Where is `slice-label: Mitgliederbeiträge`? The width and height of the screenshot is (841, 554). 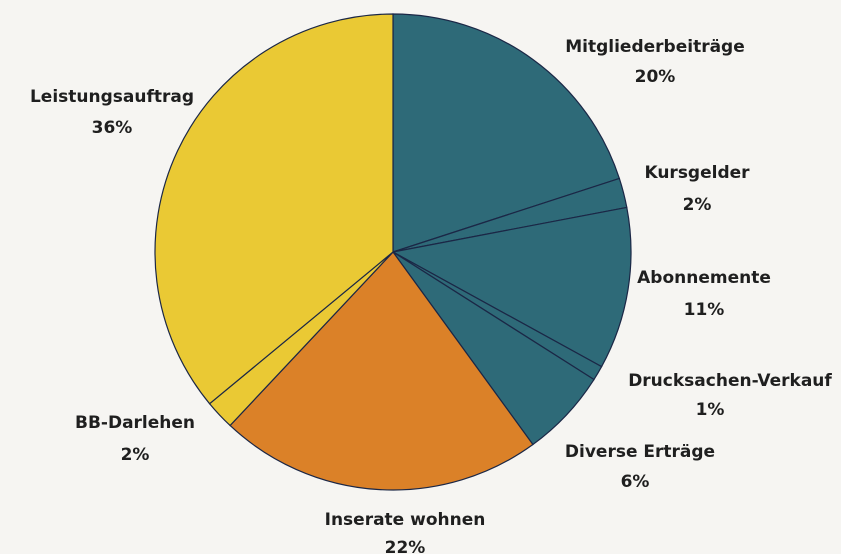
slice-label: Mitgliederbeiträge is located at coordinates (655, 47).